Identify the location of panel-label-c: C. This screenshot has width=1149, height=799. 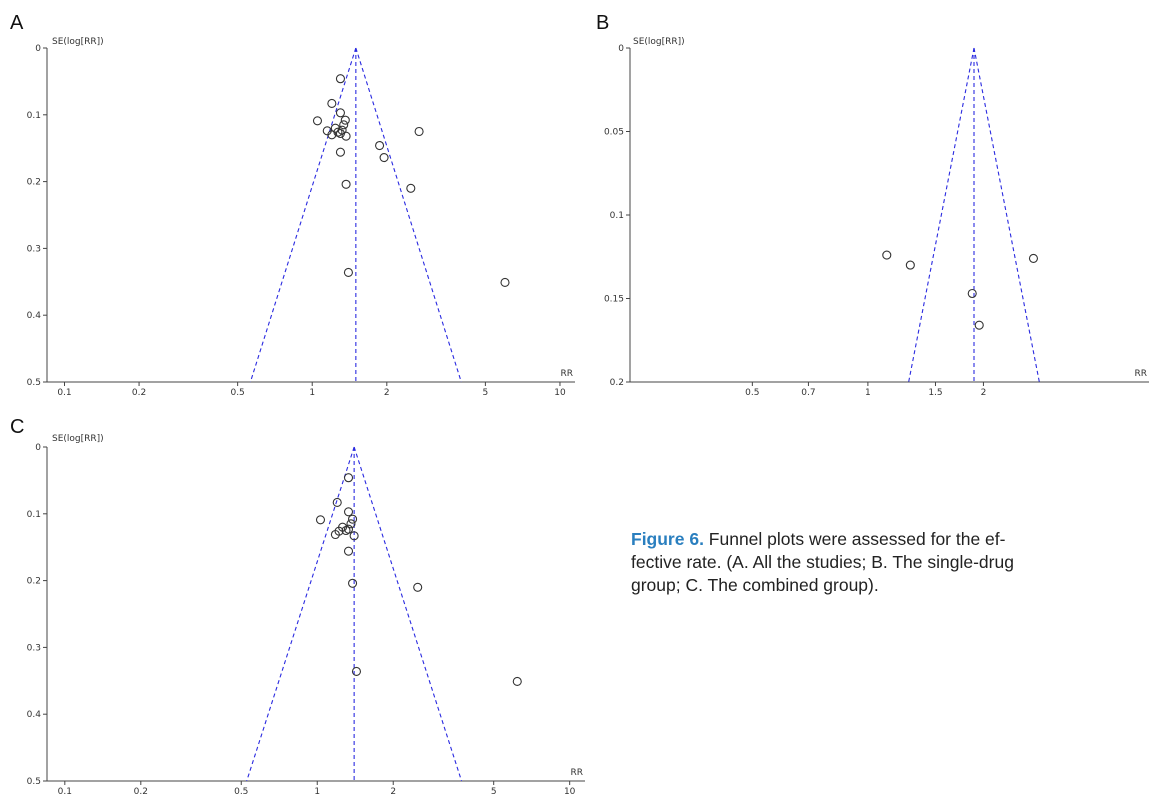
(17, 427).